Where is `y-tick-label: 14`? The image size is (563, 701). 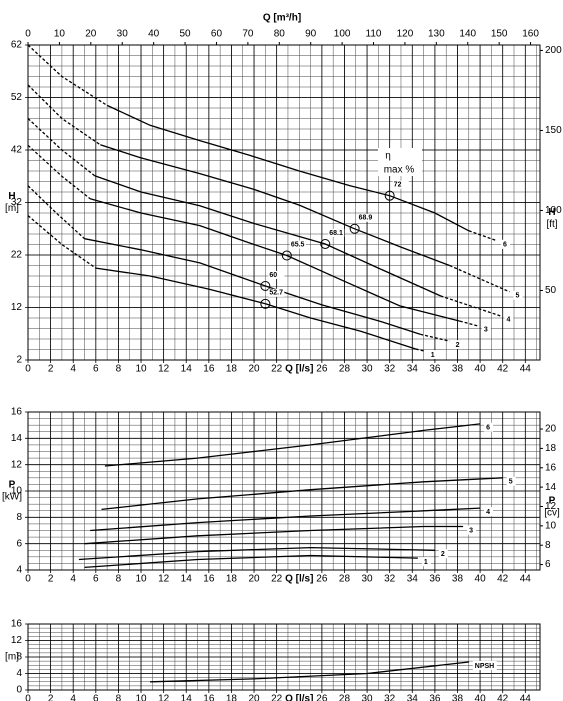 y-tick-label: 14 is located at coordinates (17, 438).